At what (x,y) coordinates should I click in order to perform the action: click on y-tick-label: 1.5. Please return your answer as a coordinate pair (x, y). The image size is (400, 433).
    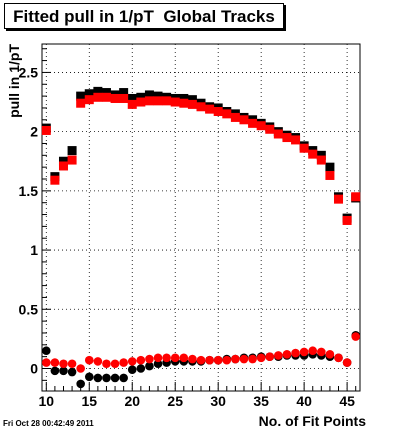
    Looking at the image, I should click on (29, 191).